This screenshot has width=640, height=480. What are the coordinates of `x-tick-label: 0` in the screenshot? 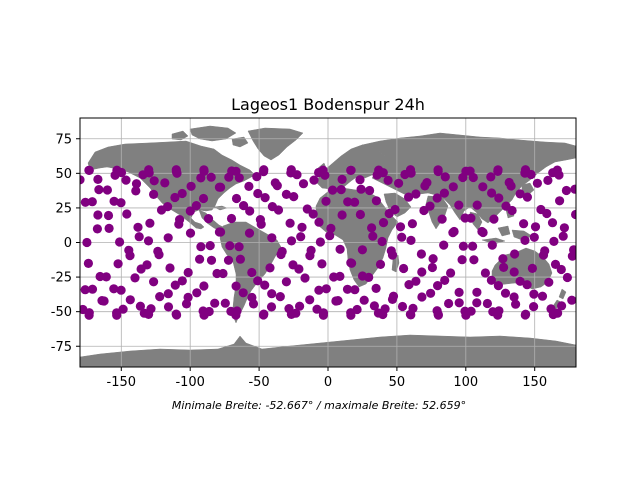 It's located at (328, 382).